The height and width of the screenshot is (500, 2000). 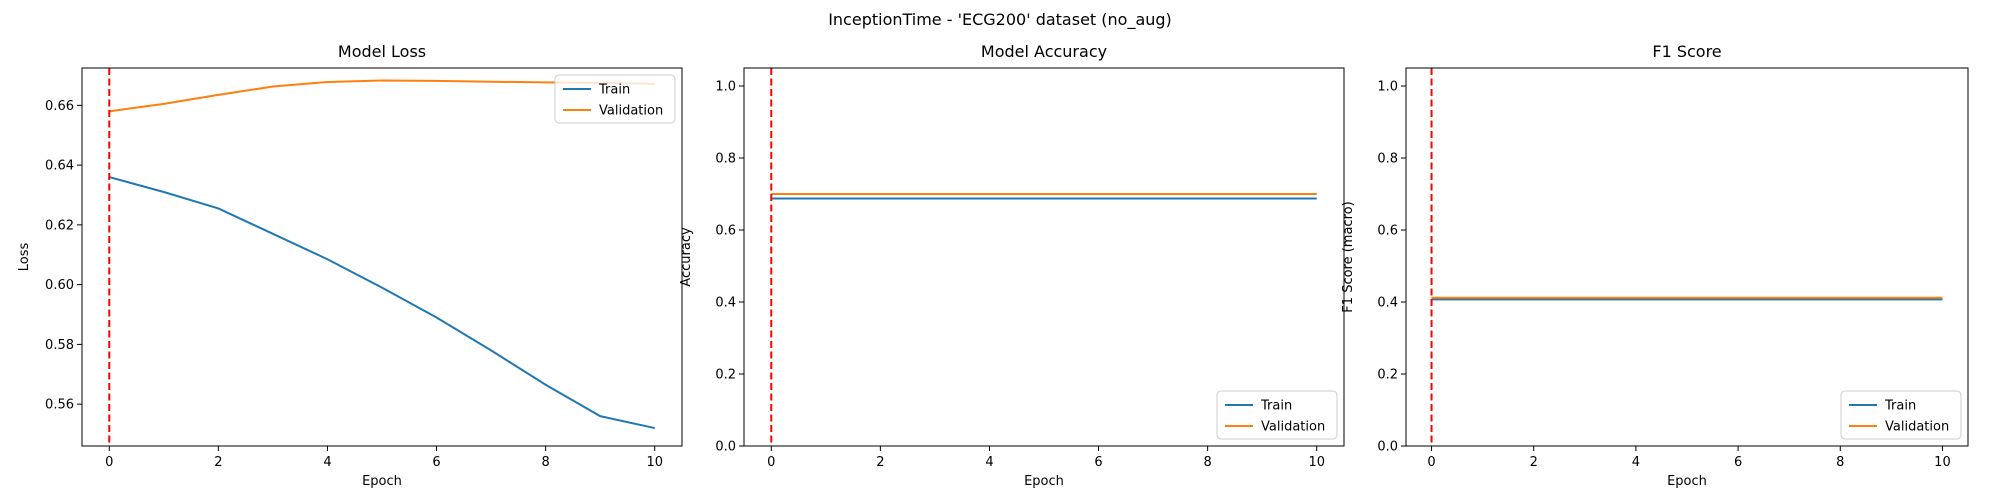 I want to click on series-line-train, so click(x=382, y=303).